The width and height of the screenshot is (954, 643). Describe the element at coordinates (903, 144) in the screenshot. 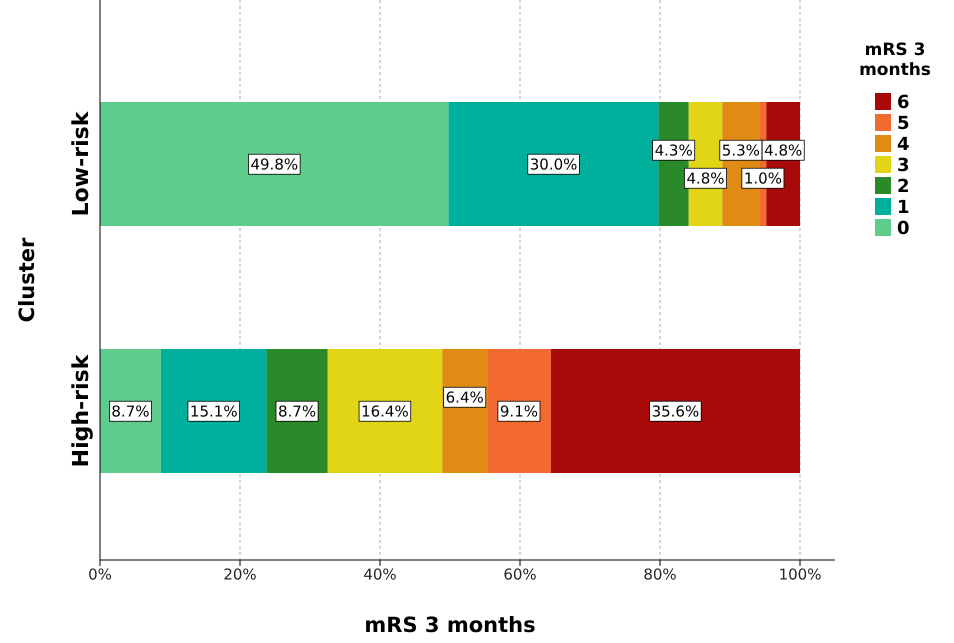

I see `legend-label: 4` at that location.